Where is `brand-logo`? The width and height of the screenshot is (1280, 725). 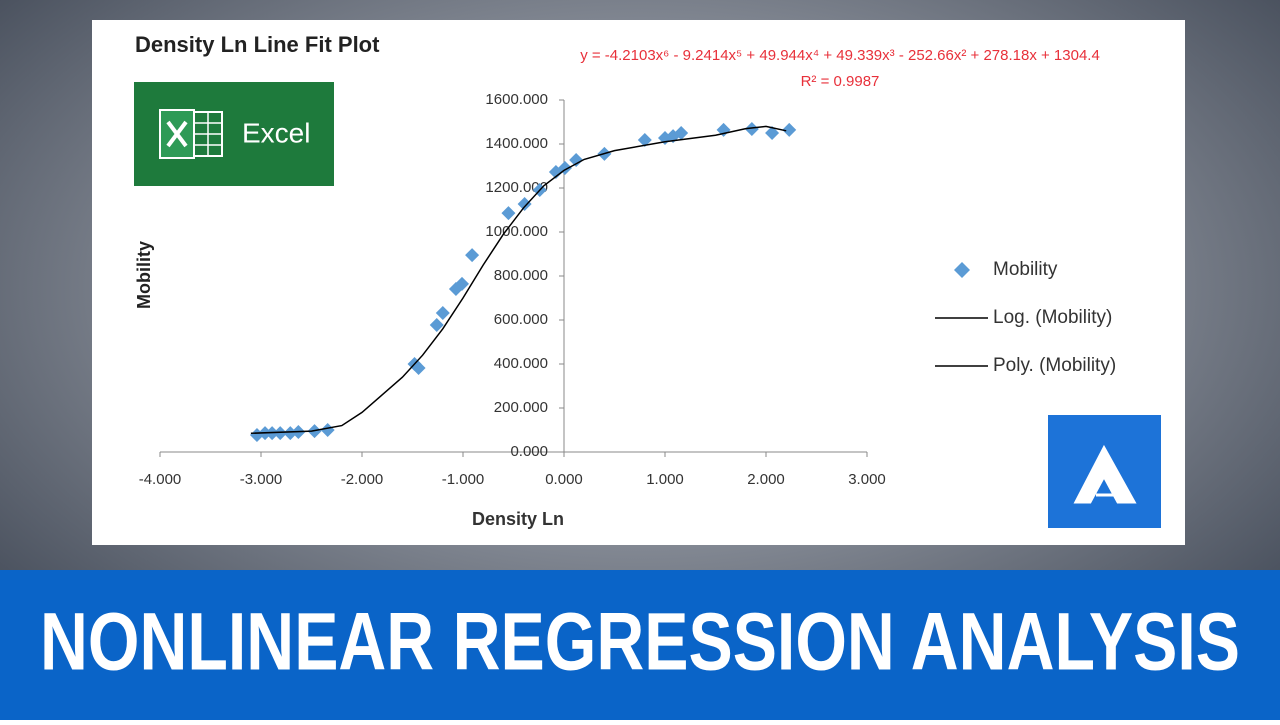 brand-logo is located at coordinates (1104, 471).